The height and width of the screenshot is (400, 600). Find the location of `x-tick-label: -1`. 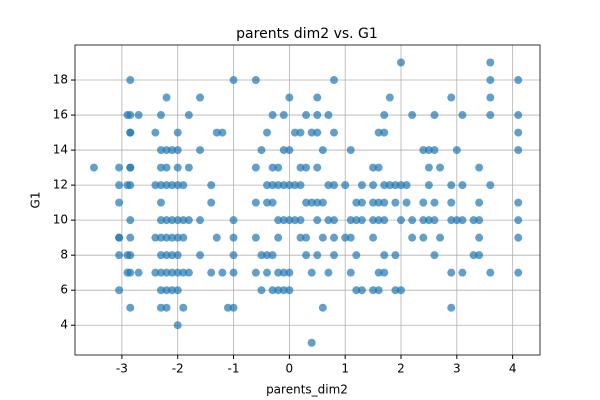

x-tick-label: -1 is located at coordinates (234, 369).